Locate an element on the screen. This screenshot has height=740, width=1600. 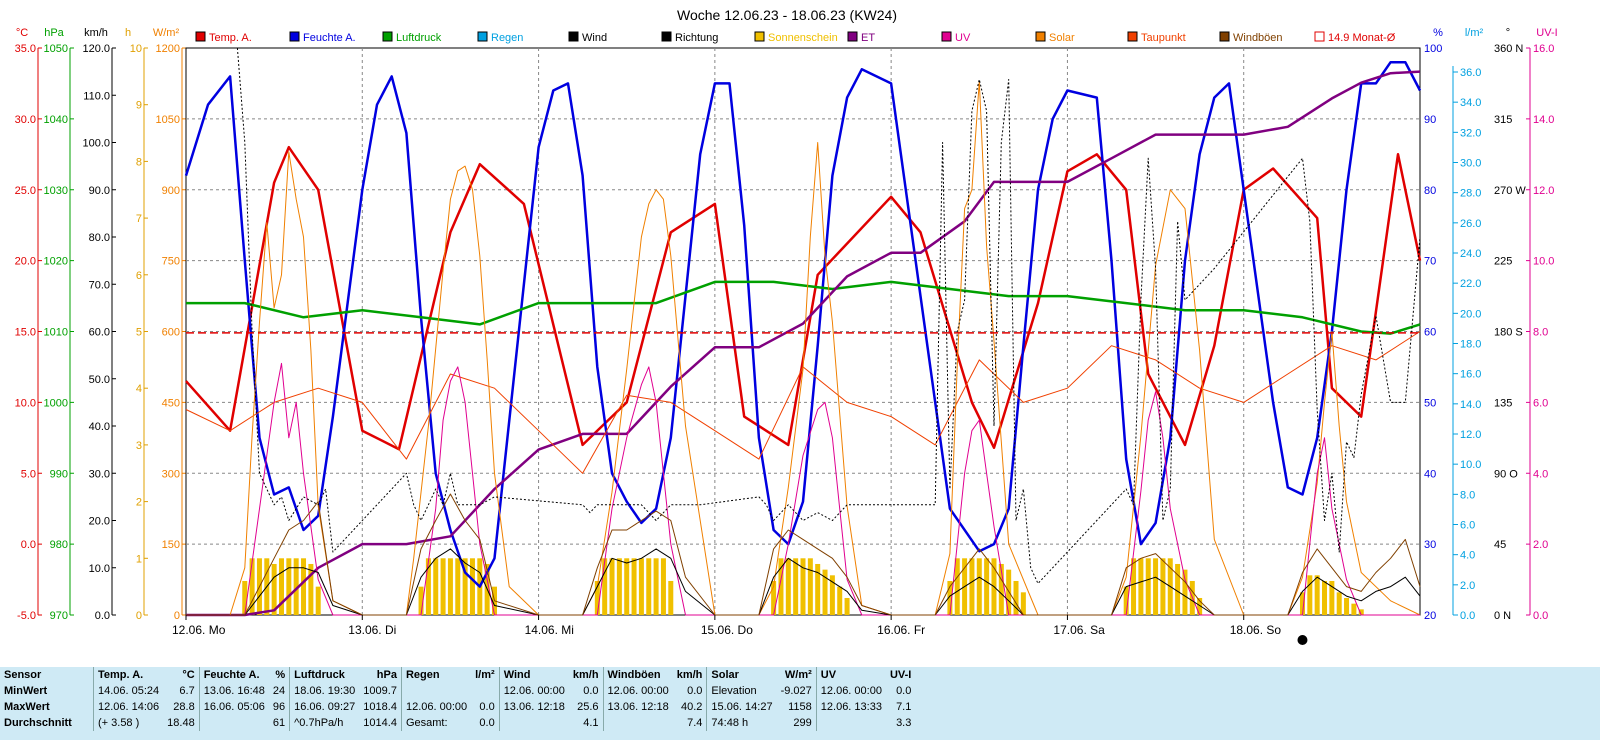
axis-tick-label: 315 is located at coordinates (1503, 120).